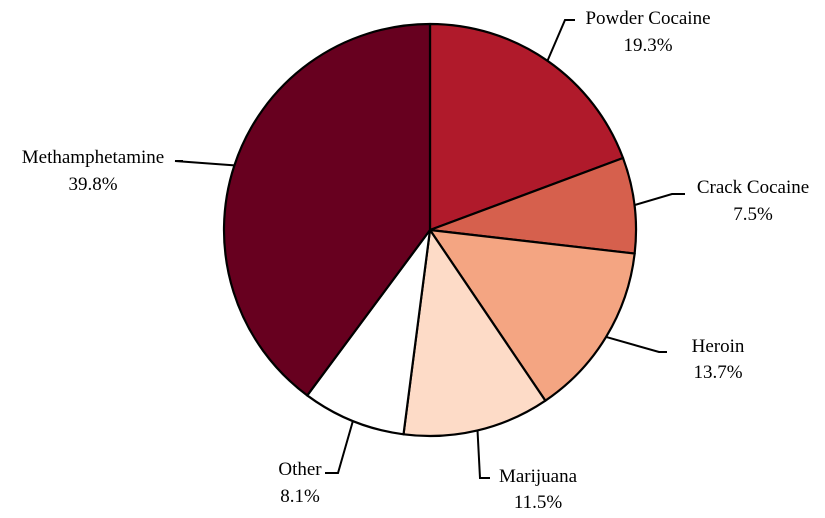 The image size is (825, 518). Describe the element at coordinates (718, 359) in the screenshot. I see `label-heroin: Heroin 13.7%` at that location.